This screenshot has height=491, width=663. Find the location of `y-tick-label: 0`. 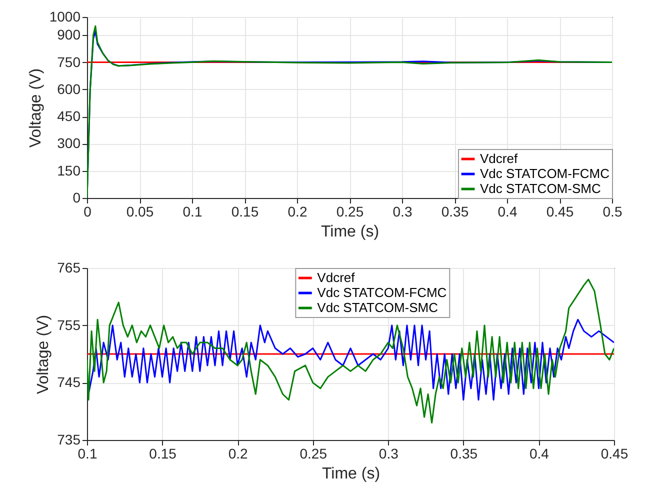

y-tick-label: 0 is located at coordinates (76, 198).